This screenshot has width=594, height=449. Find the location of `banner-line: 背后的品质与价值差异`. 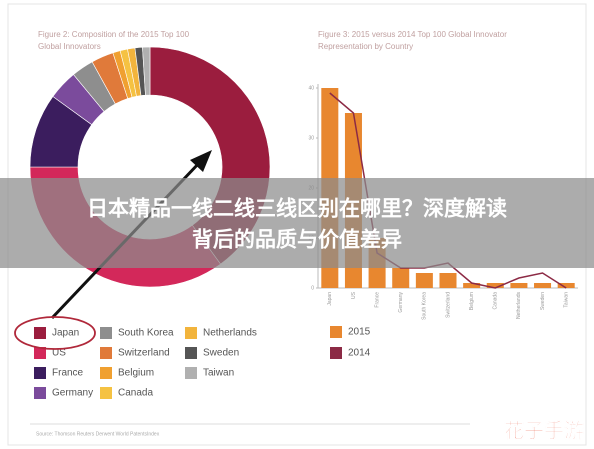

banner-line: 背后的品质与价值差异 is located at coordinates (297, 240).